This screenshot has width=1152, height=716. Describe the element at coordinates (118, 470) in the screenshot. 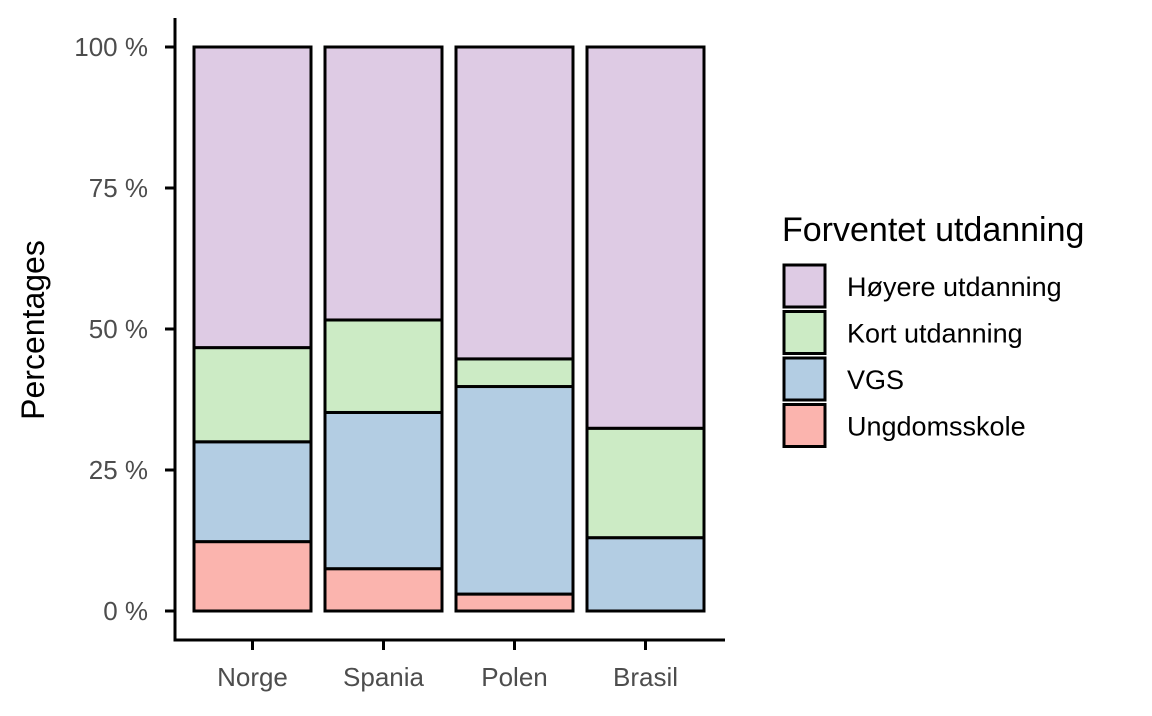

I see `y-tick-label: 25 %` at that location.